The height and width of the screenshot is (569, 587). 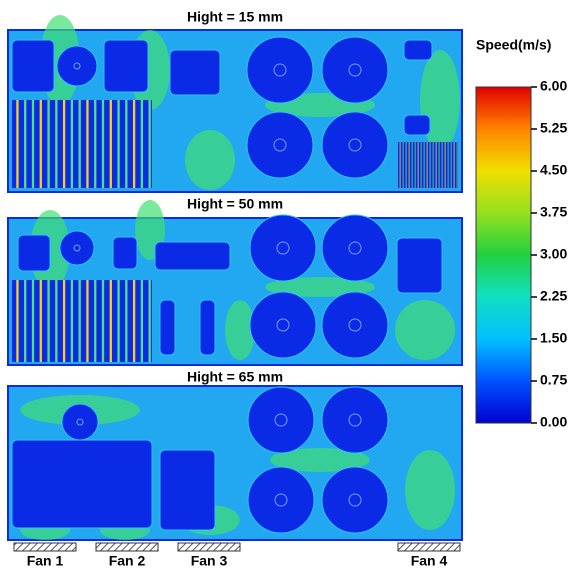 What do you see at coordinates (429, 561) in the screenshot?
I see `fan-label: Fan 4` at bounding box center [429, 561].